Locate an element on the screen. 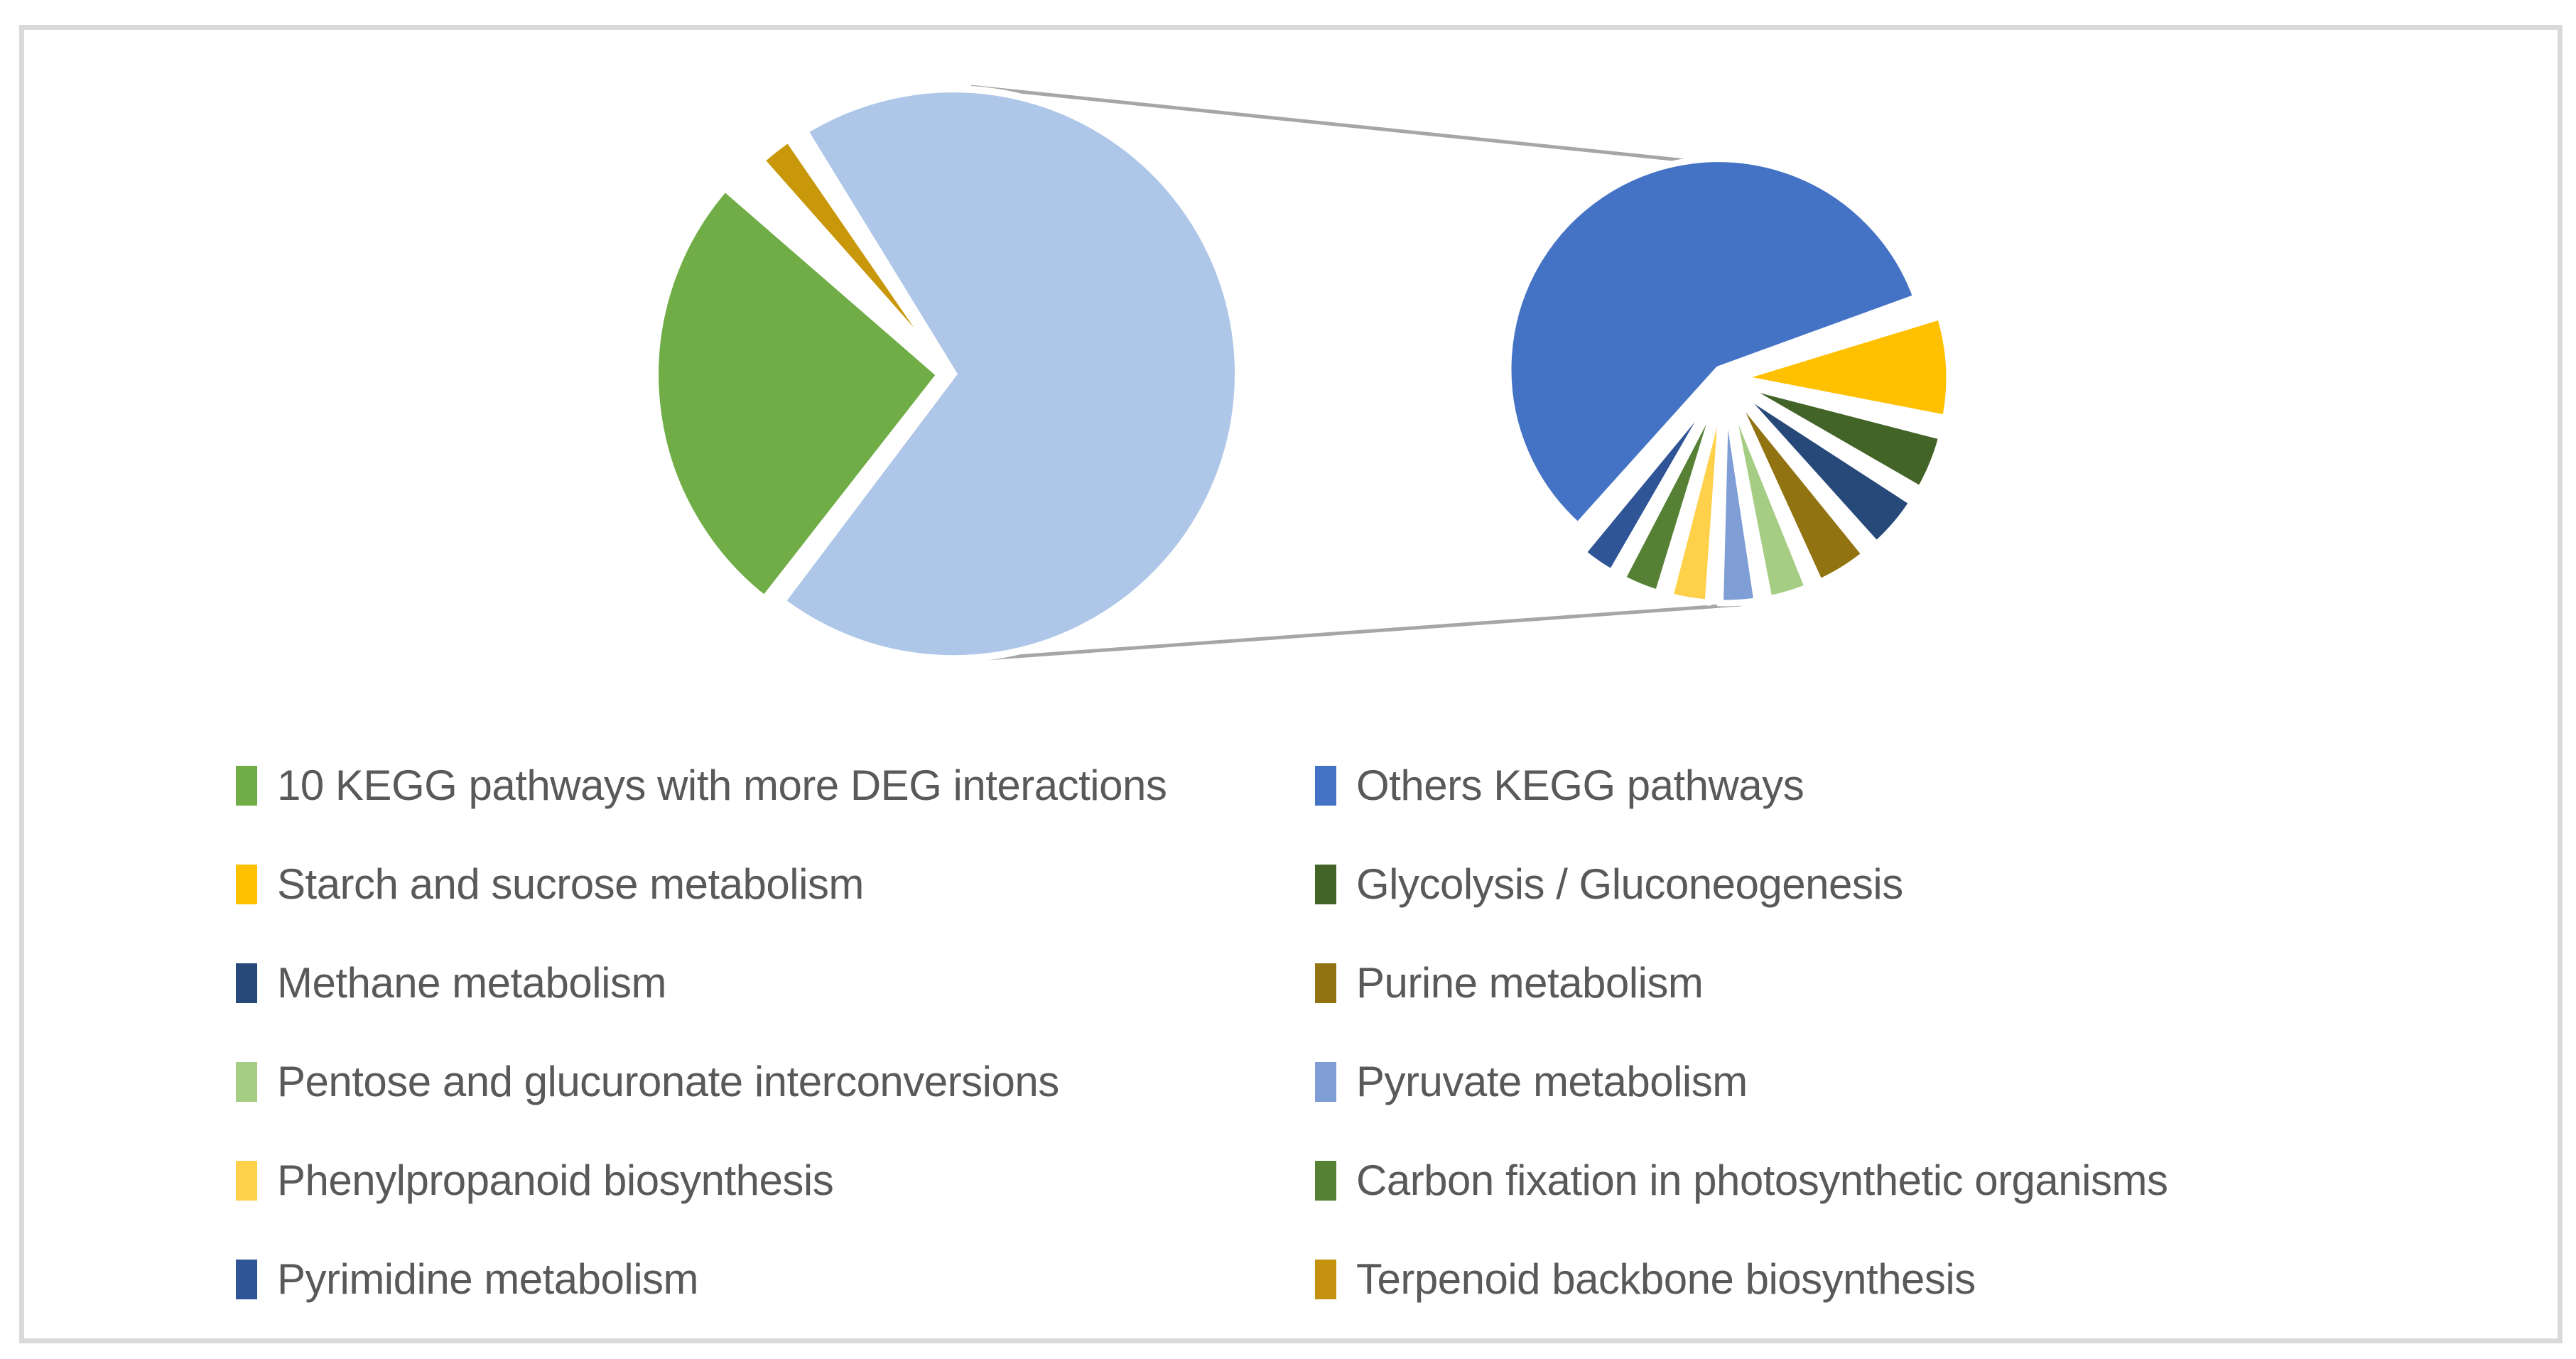 This screenshot has height=1359, width=2576. legend-item-pyrimidine-metabolism: Pyrimidine metabolism is located at coordinates (467, 1279).